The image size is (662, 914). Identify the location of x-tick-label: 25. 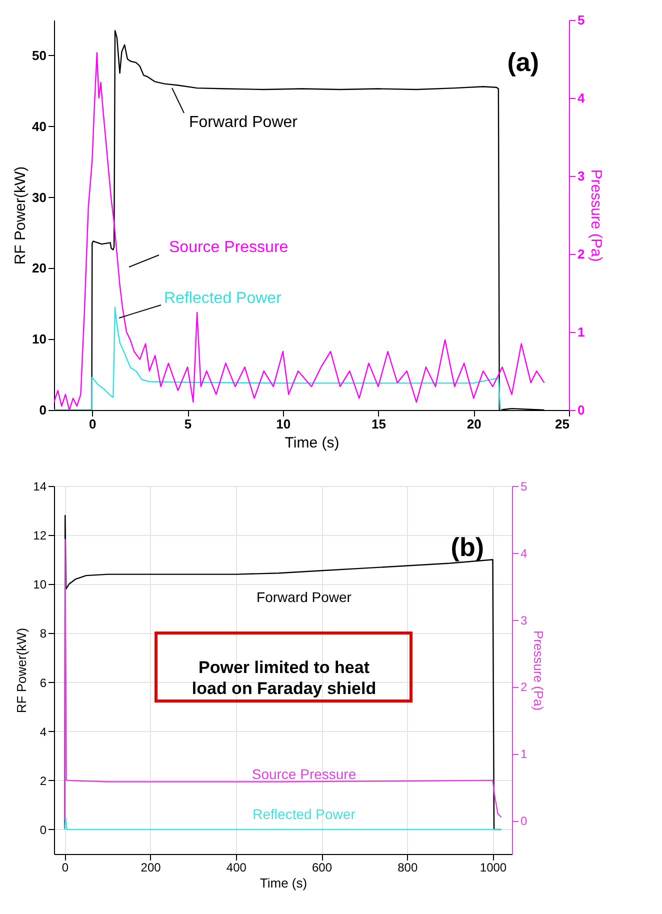
(562, 424).